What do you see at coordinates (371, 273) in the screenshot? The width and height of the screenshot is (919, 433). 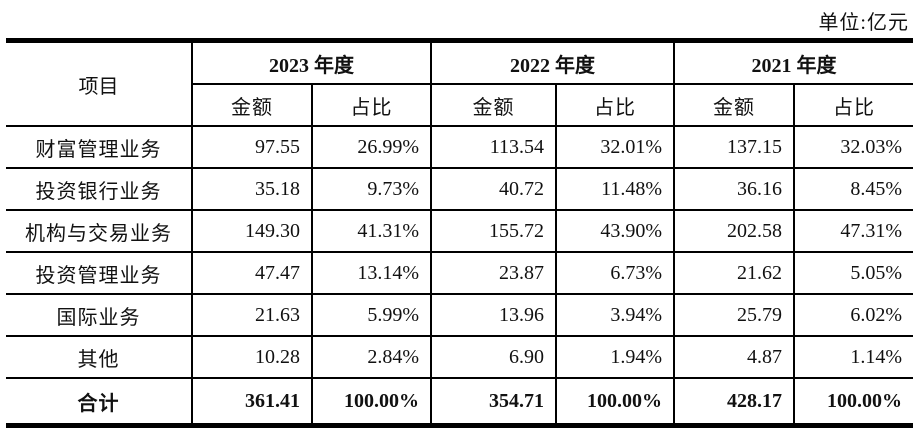 I see `ratio-cell: 13.14%` at bounding box center [371, 273].